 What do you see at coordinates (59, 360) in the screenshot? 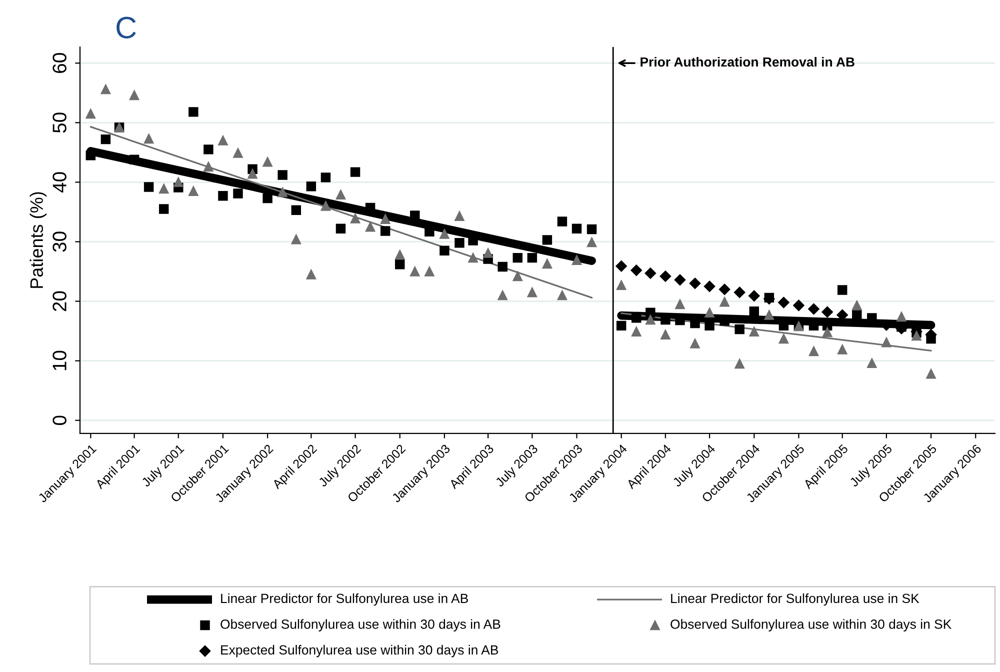
I see `y-tick-label: 10` at bounding box center [59, 360].